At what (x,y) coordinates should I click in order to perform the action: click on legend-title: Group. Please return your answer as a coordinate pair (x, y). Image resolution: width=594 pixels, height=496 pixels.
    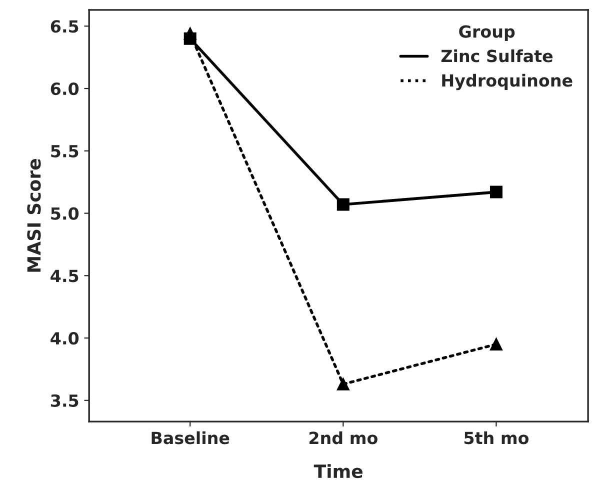
    Looking at the image, I should click on (487, 33).